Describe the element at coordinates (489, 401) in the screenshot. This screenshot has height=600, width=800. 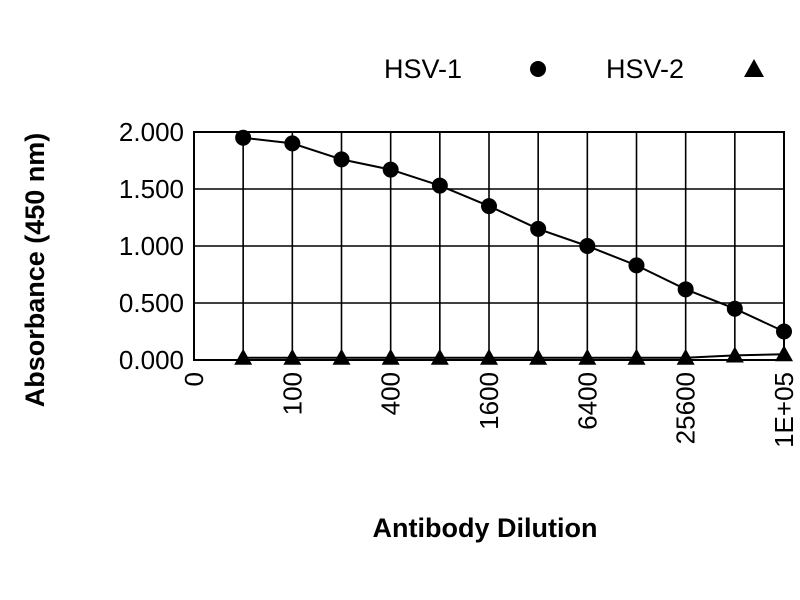
I see `x-tick-label: 1600` at that location.